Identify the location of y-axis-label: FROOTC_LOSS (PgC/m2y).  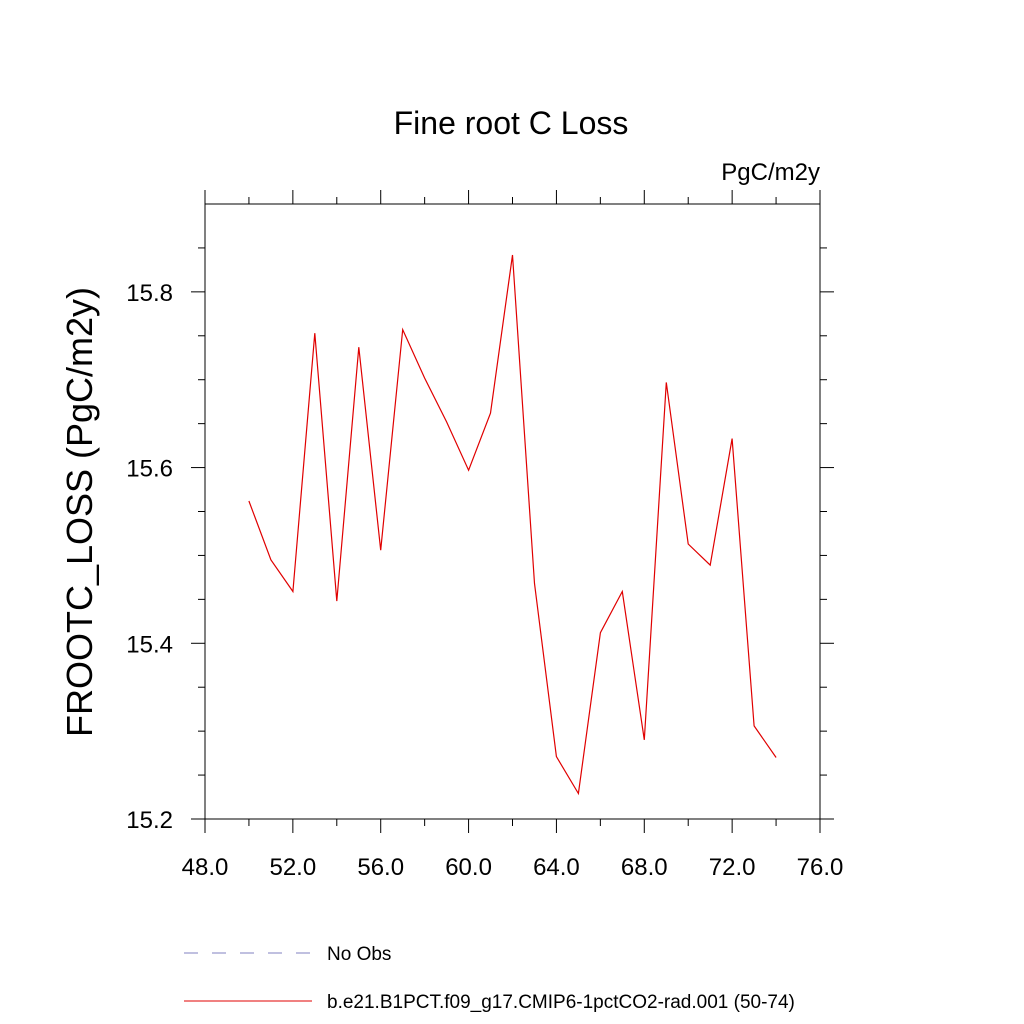
(79, 512).